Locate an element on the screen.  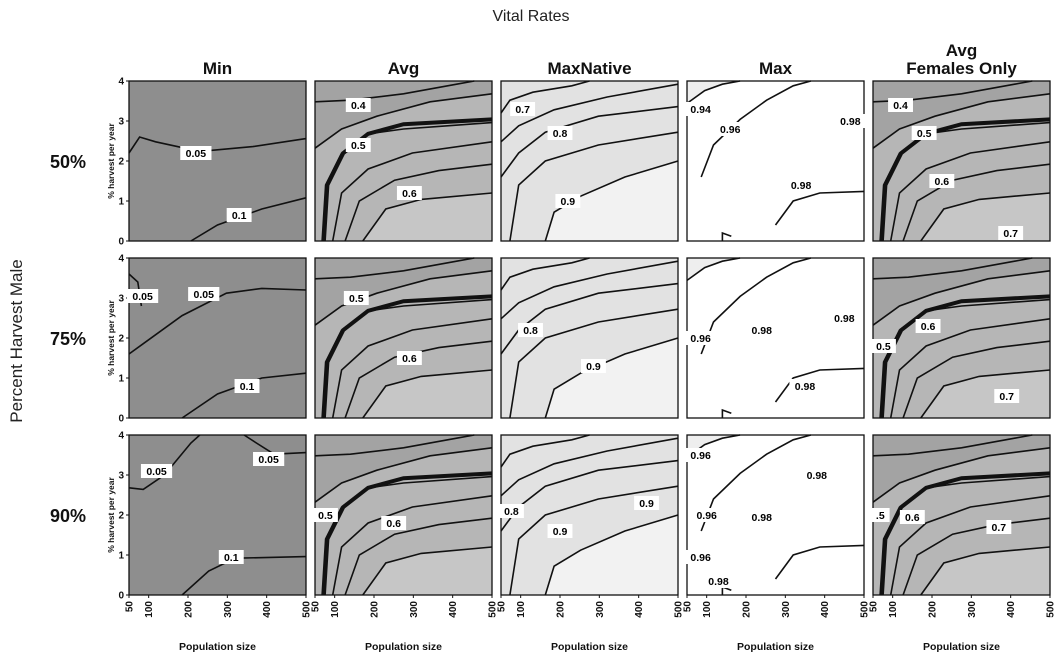
y-tick-label: 2 is located at coordinates (121, 339).